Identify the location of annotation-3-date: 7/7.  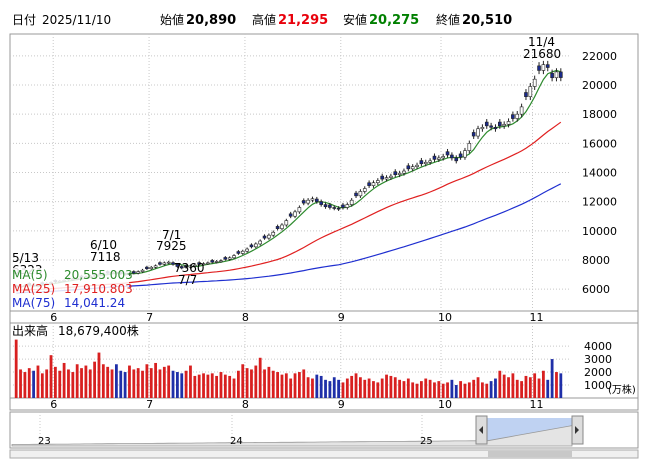
(187, 280).